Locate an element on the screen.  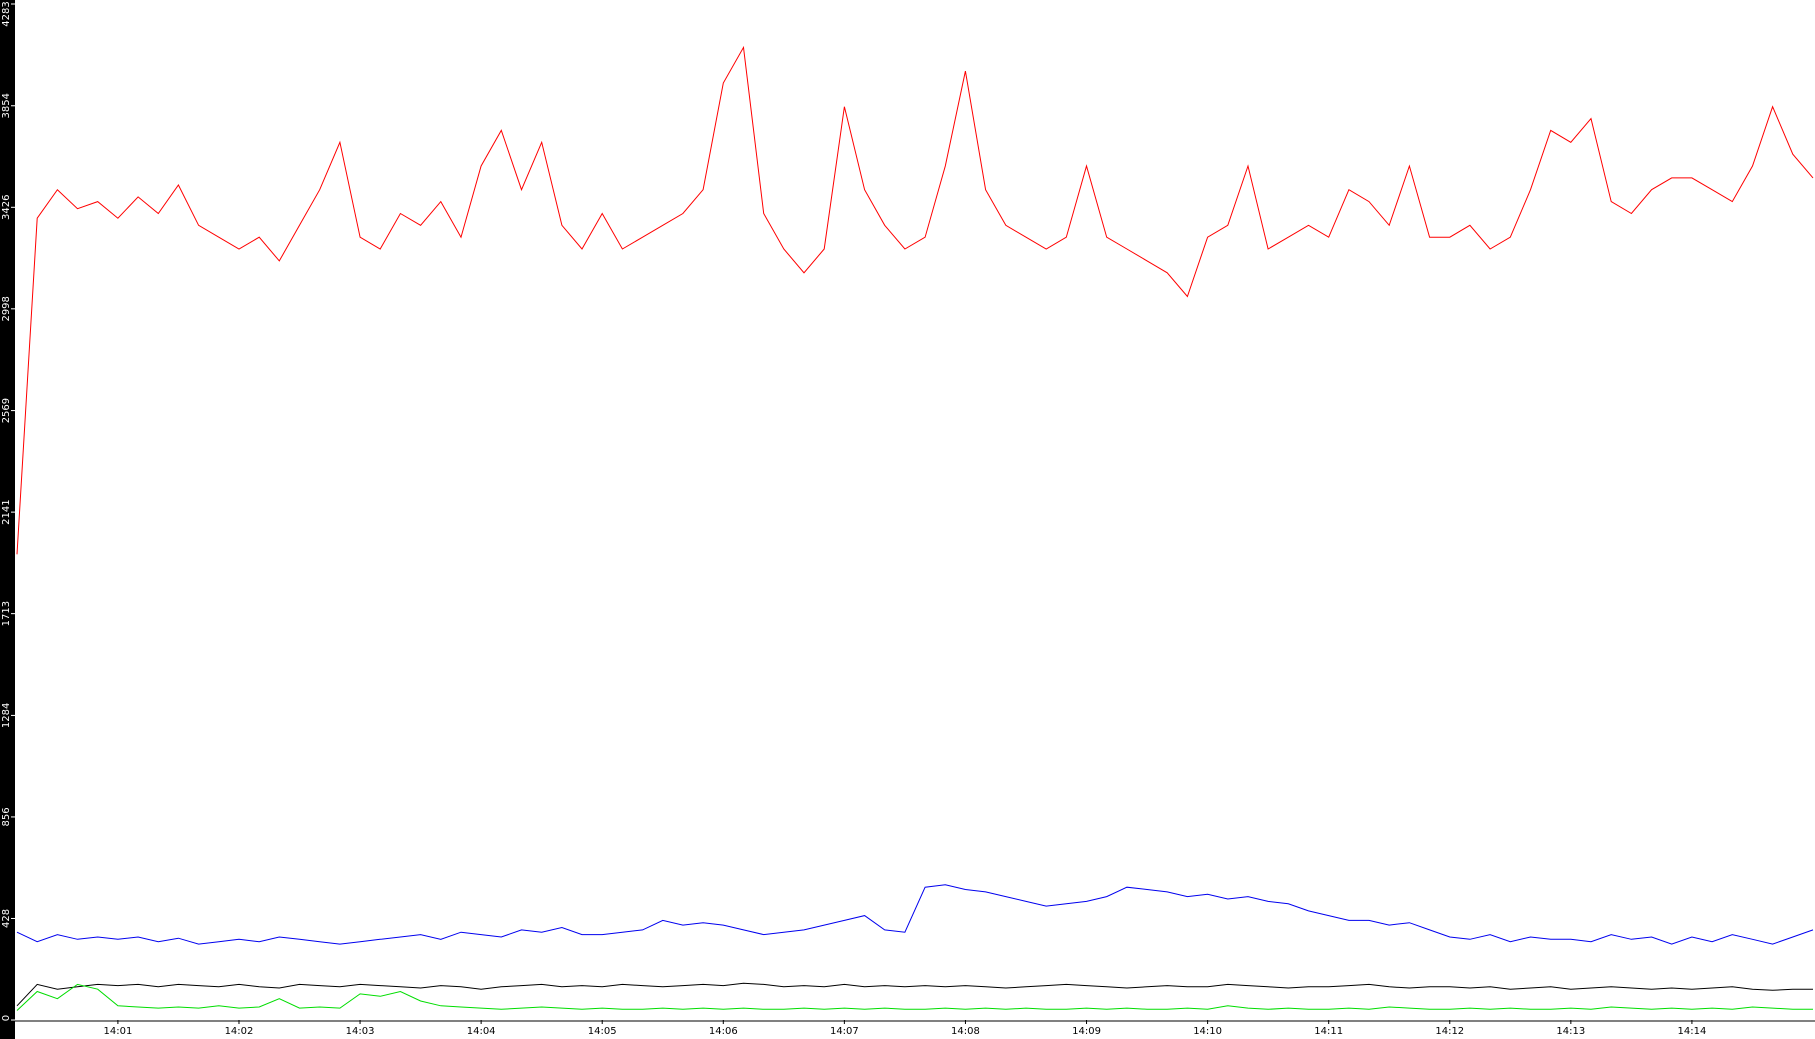
y-tick-label: 0 is located at coordinates (6, 1018).